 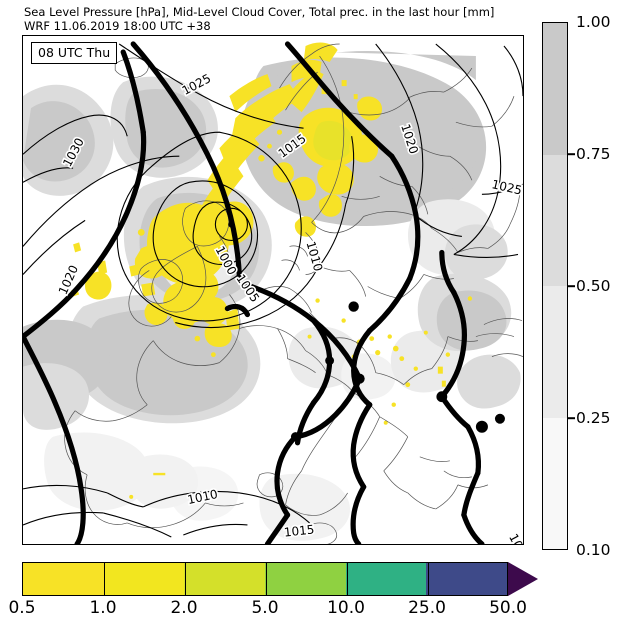 What do you see at coordinates (22, 608) in the screenshot?
I see `precip-tick-label-0.5: 0.5` at bounding box center [22, 608].